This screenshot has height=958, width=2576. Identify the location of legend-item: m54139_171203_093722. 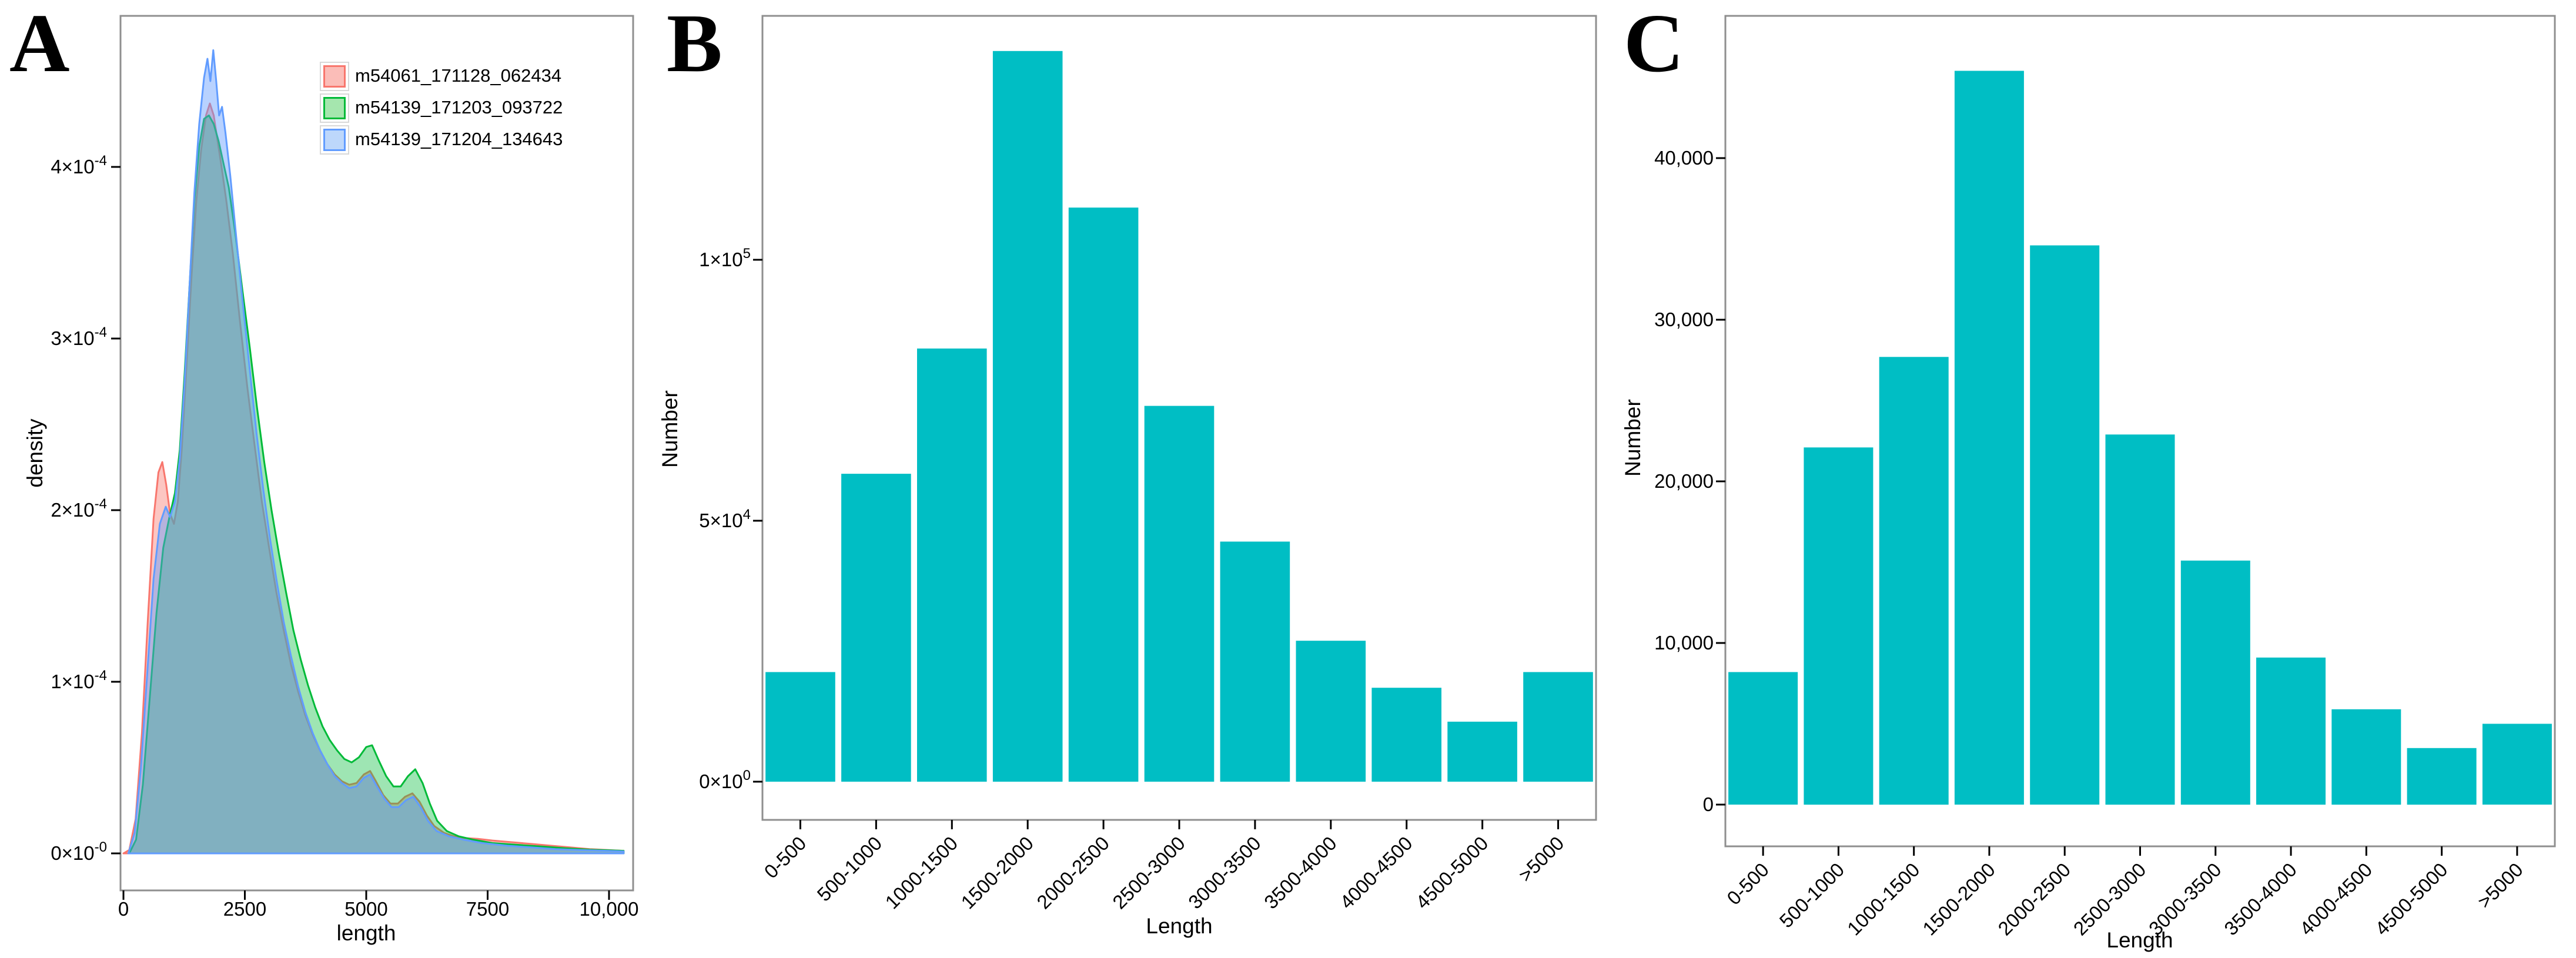
(441, 108).